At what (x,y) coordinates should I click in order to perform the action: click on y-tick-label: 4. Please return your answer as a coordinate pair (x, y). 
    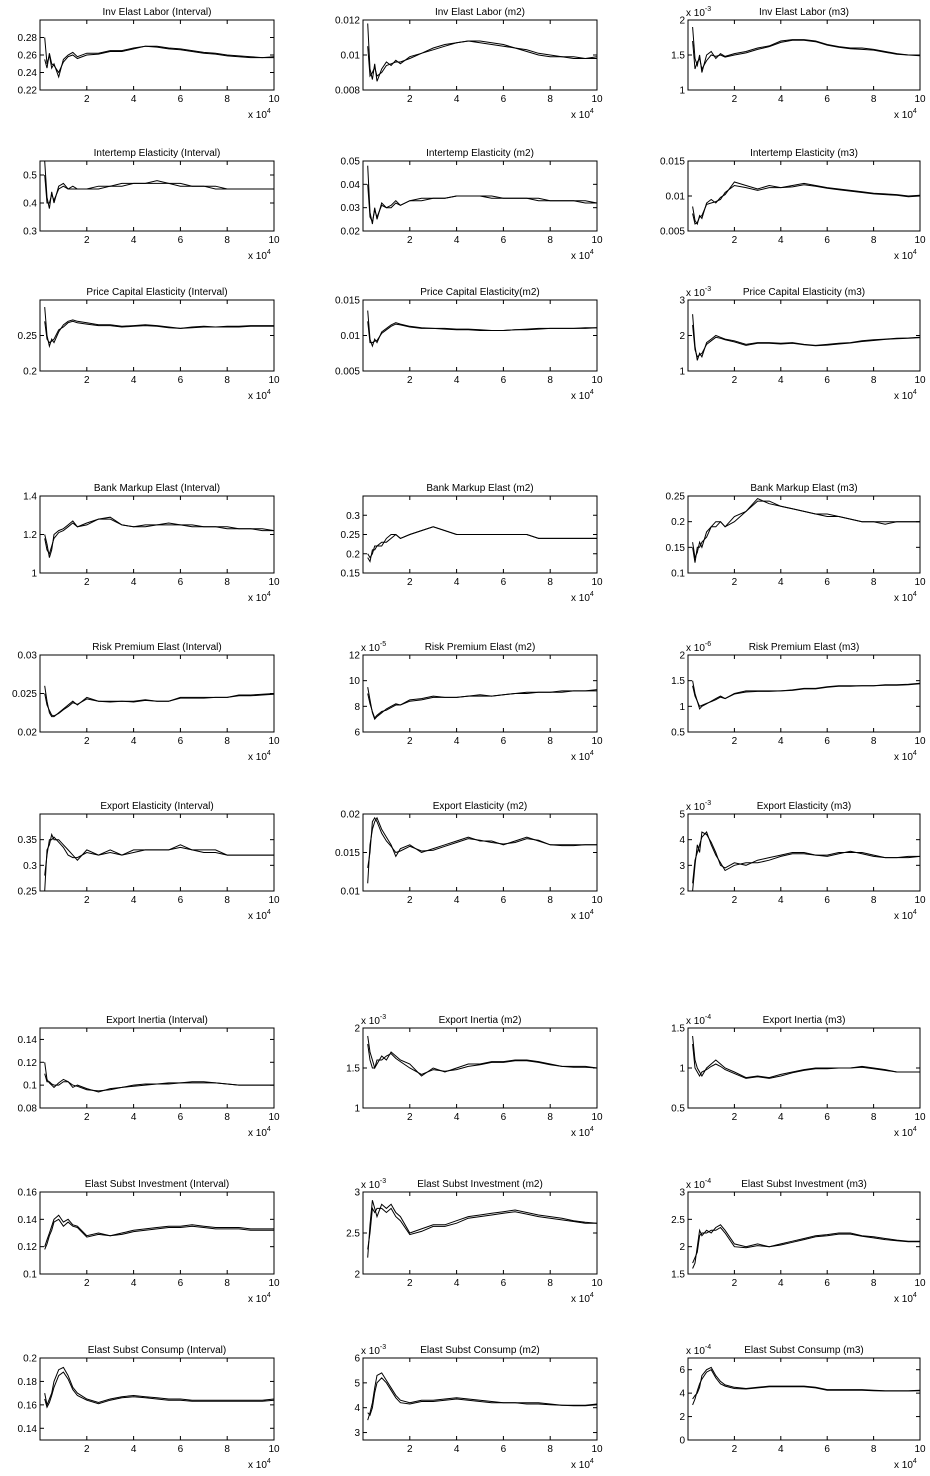
    Looking at the image, I should click on (357, 1408).